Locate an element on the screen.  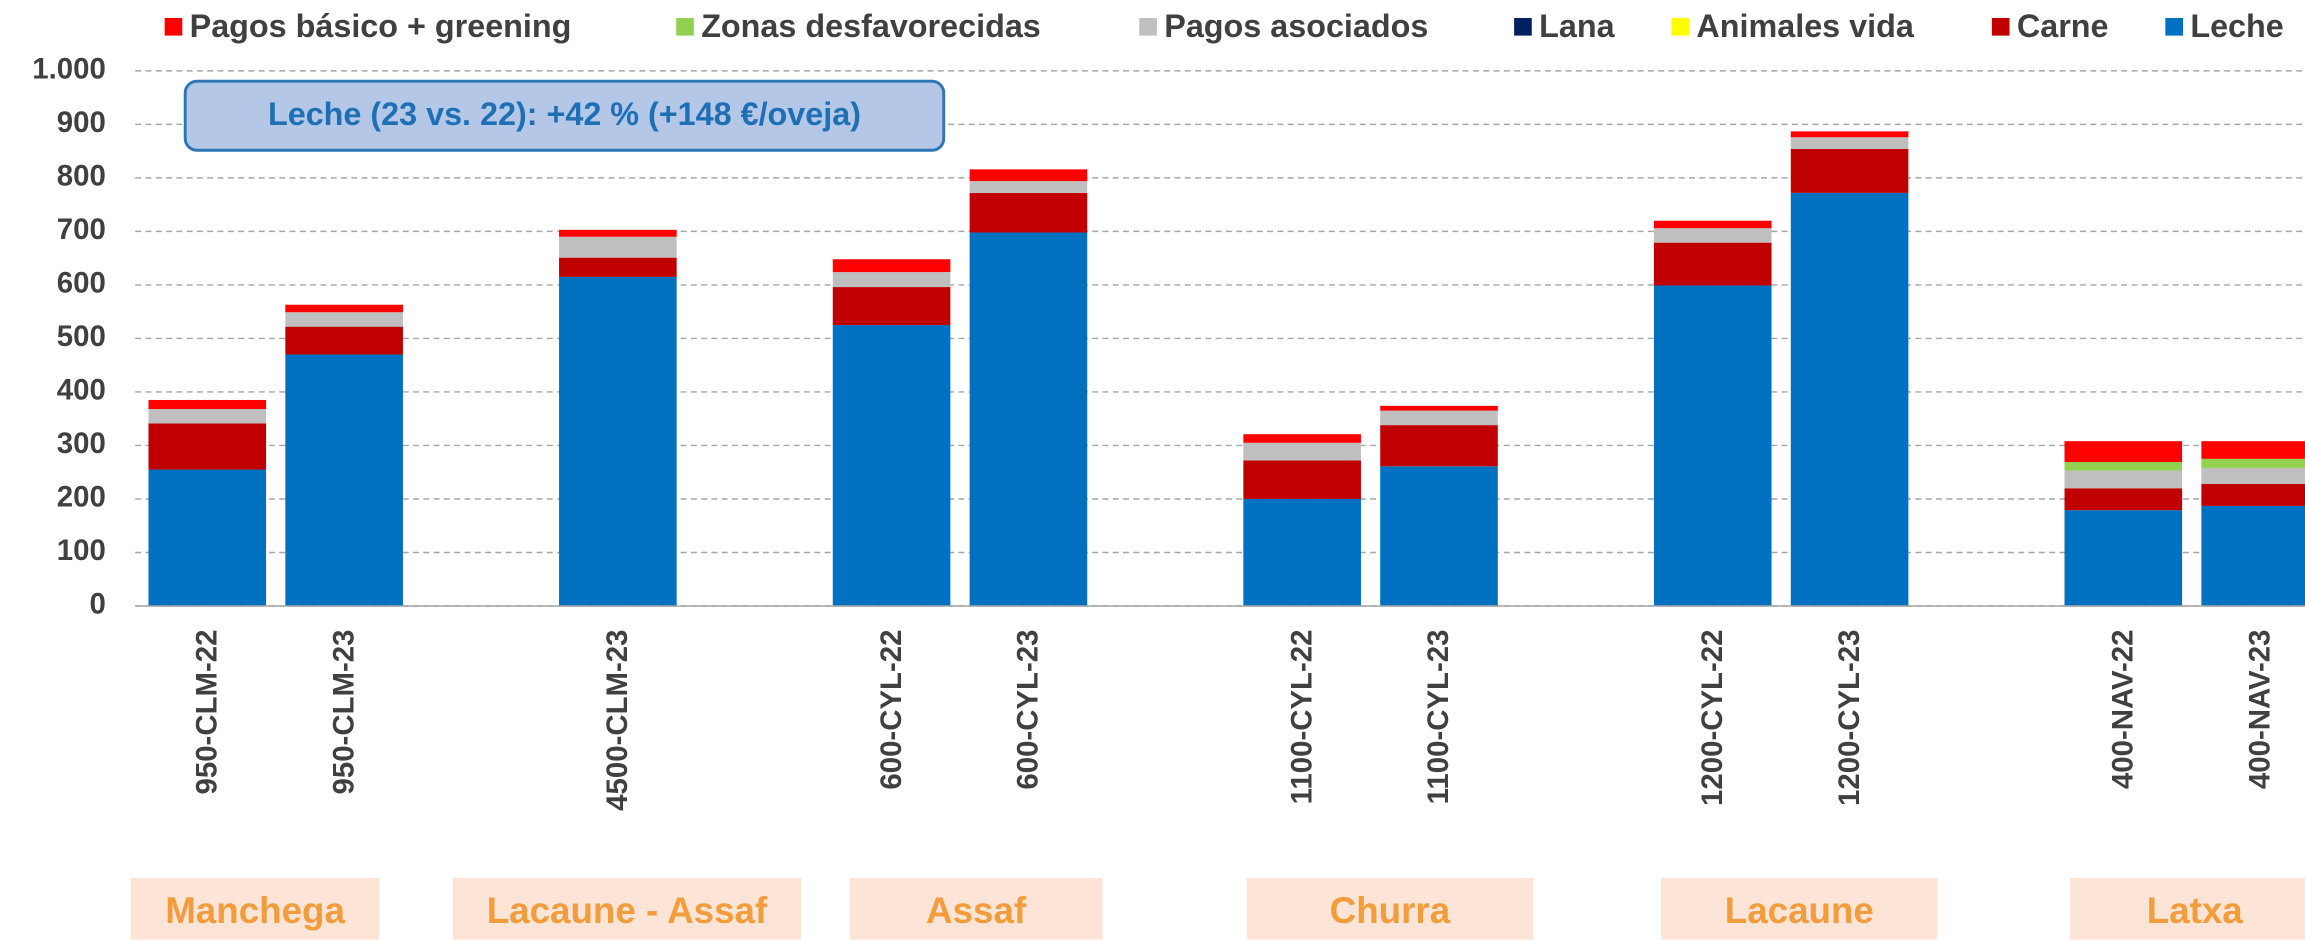
group-label: Lacaune - Assaf is located at coordinates (627, 910).